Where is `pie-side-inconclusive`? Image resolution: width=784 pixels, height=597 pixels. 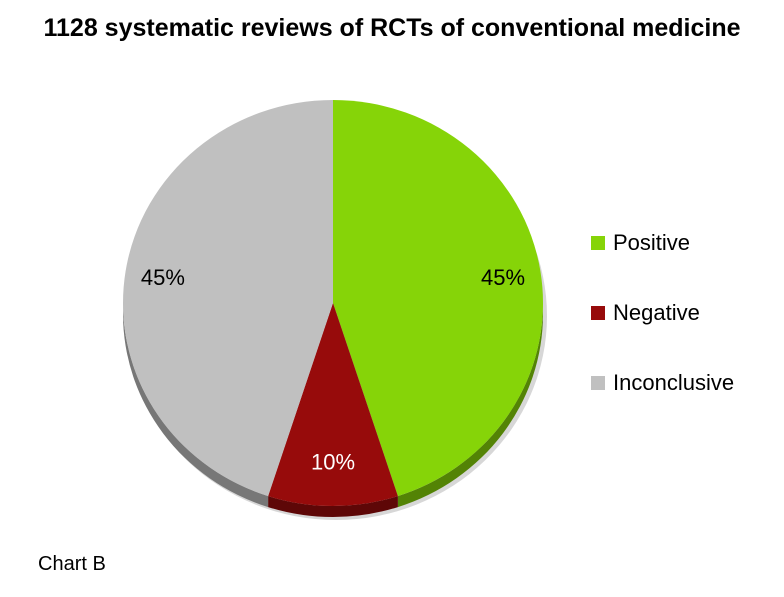
pie-side-inconclusive is located at coordinates (196, 405).